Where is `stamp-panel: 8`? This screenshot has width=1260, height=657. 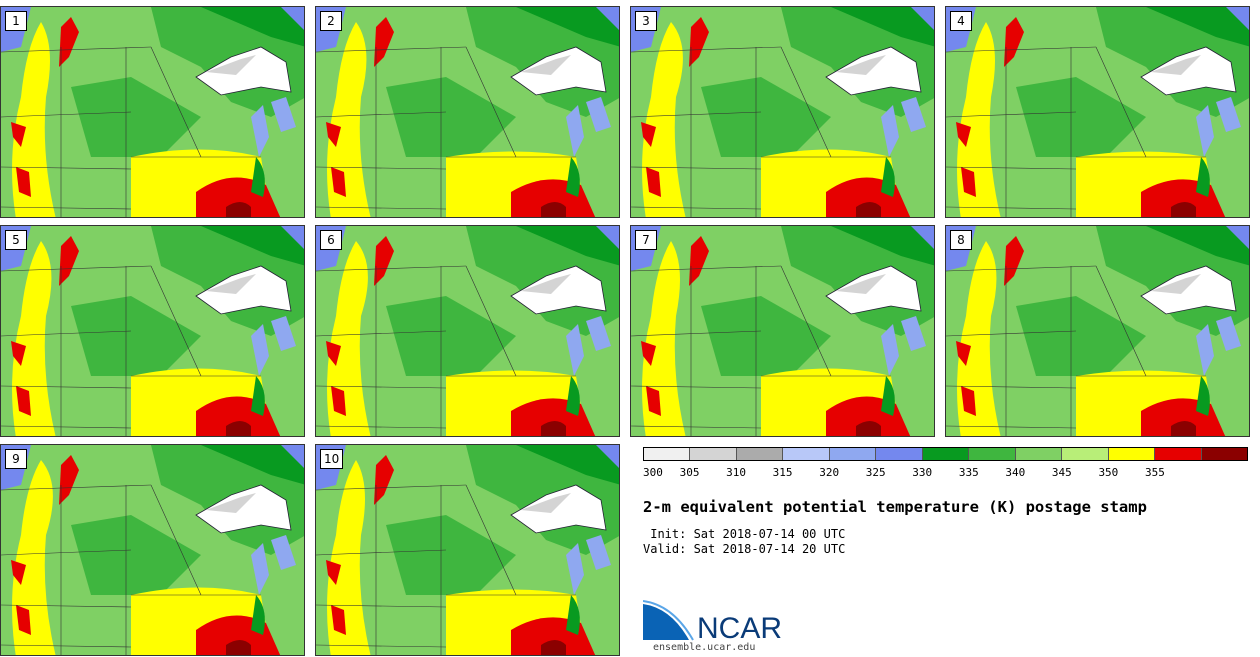 stamp-panel: 8 is located at coordinates (1097, 331).